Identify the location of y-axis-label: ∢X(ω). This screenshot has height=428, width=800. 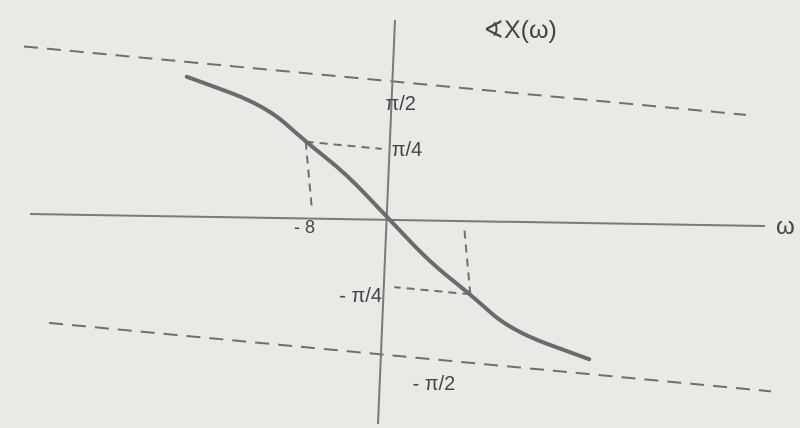
(520, 30).